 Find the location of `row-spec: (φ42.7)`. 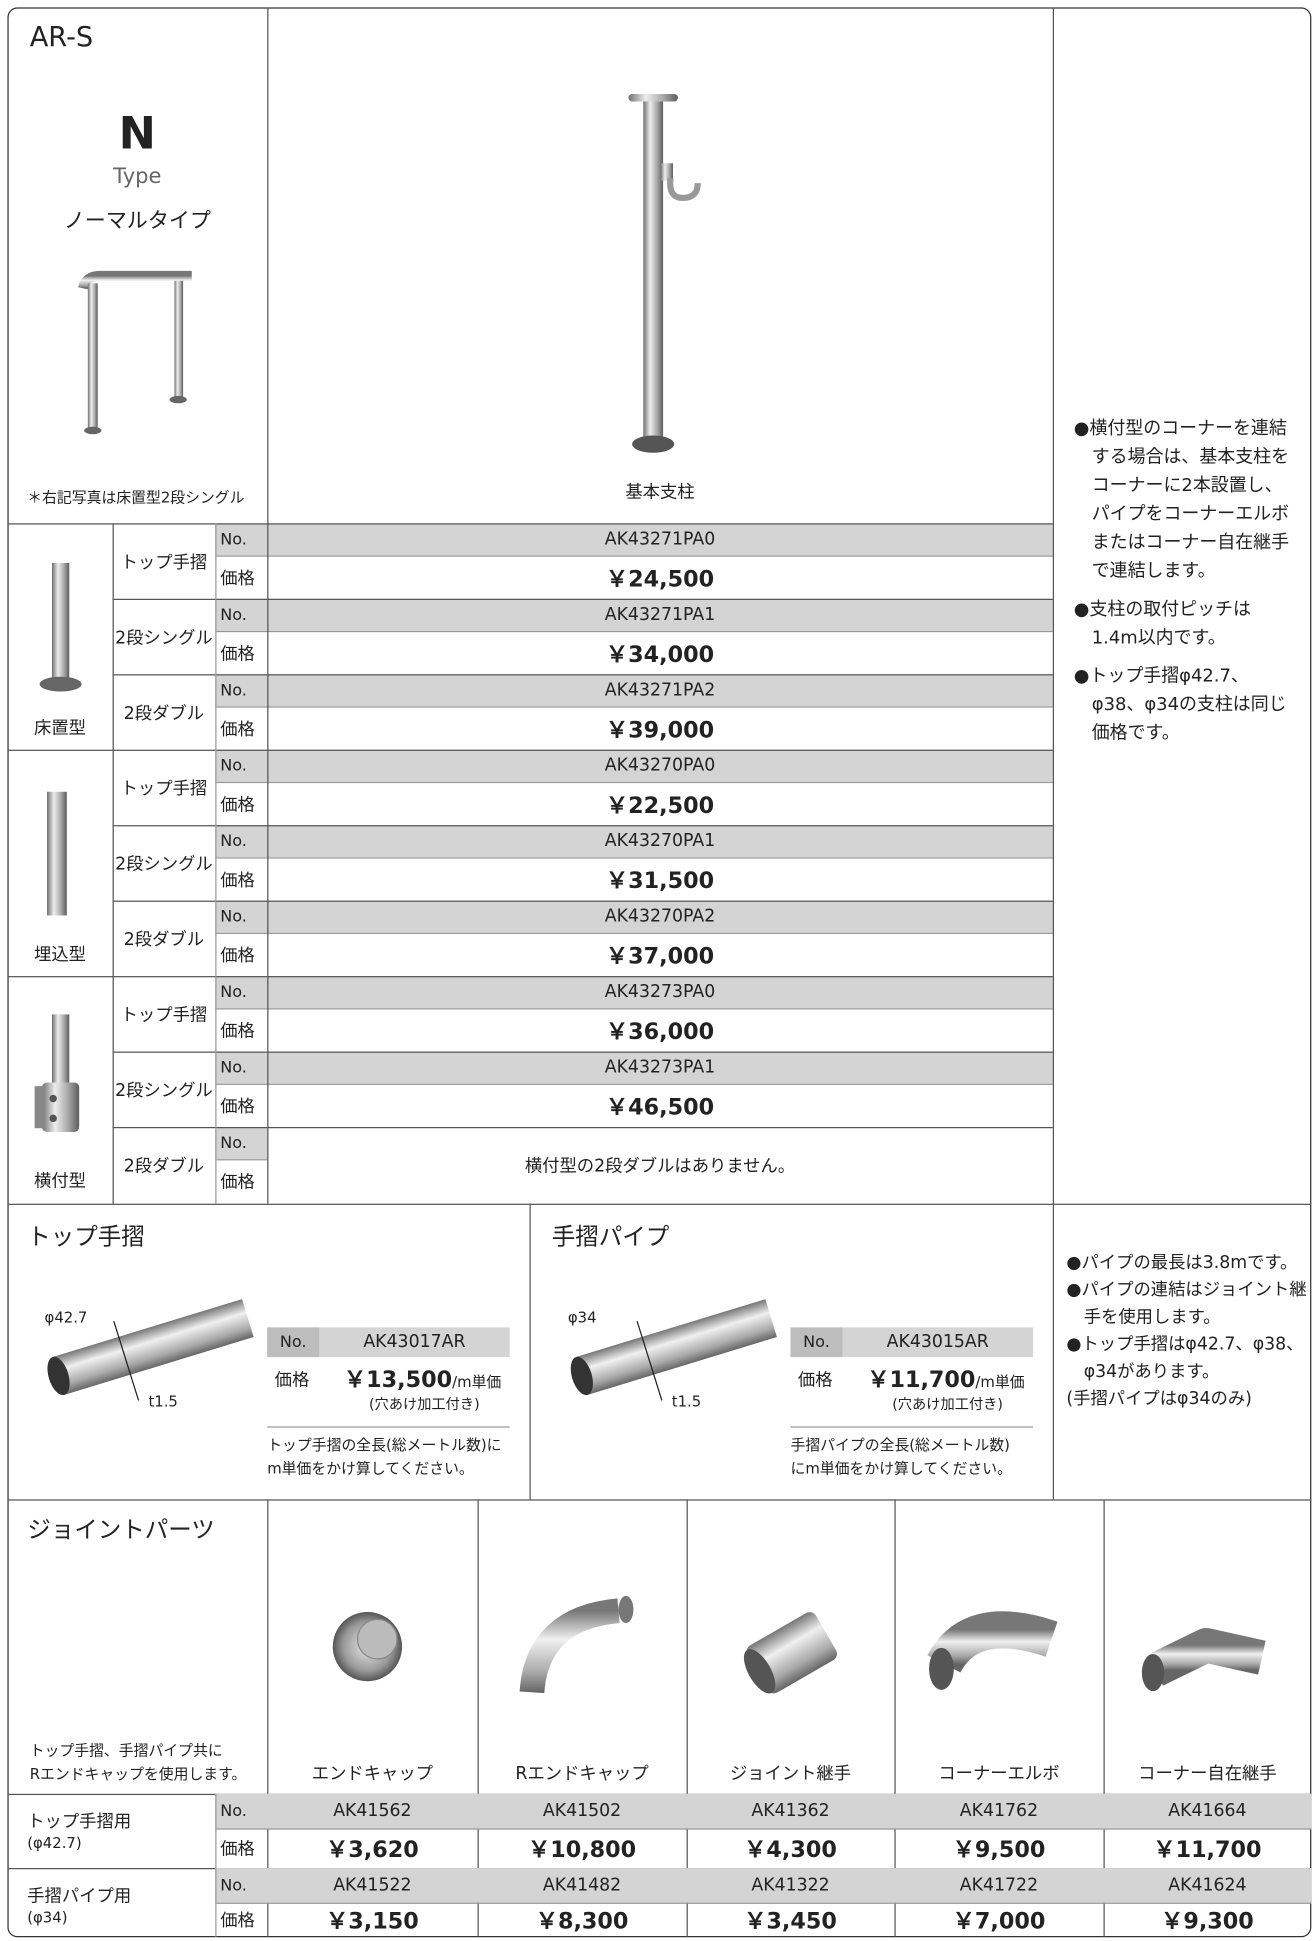

row-spec: (φ42.7) is located at coordinates (54, 1843).